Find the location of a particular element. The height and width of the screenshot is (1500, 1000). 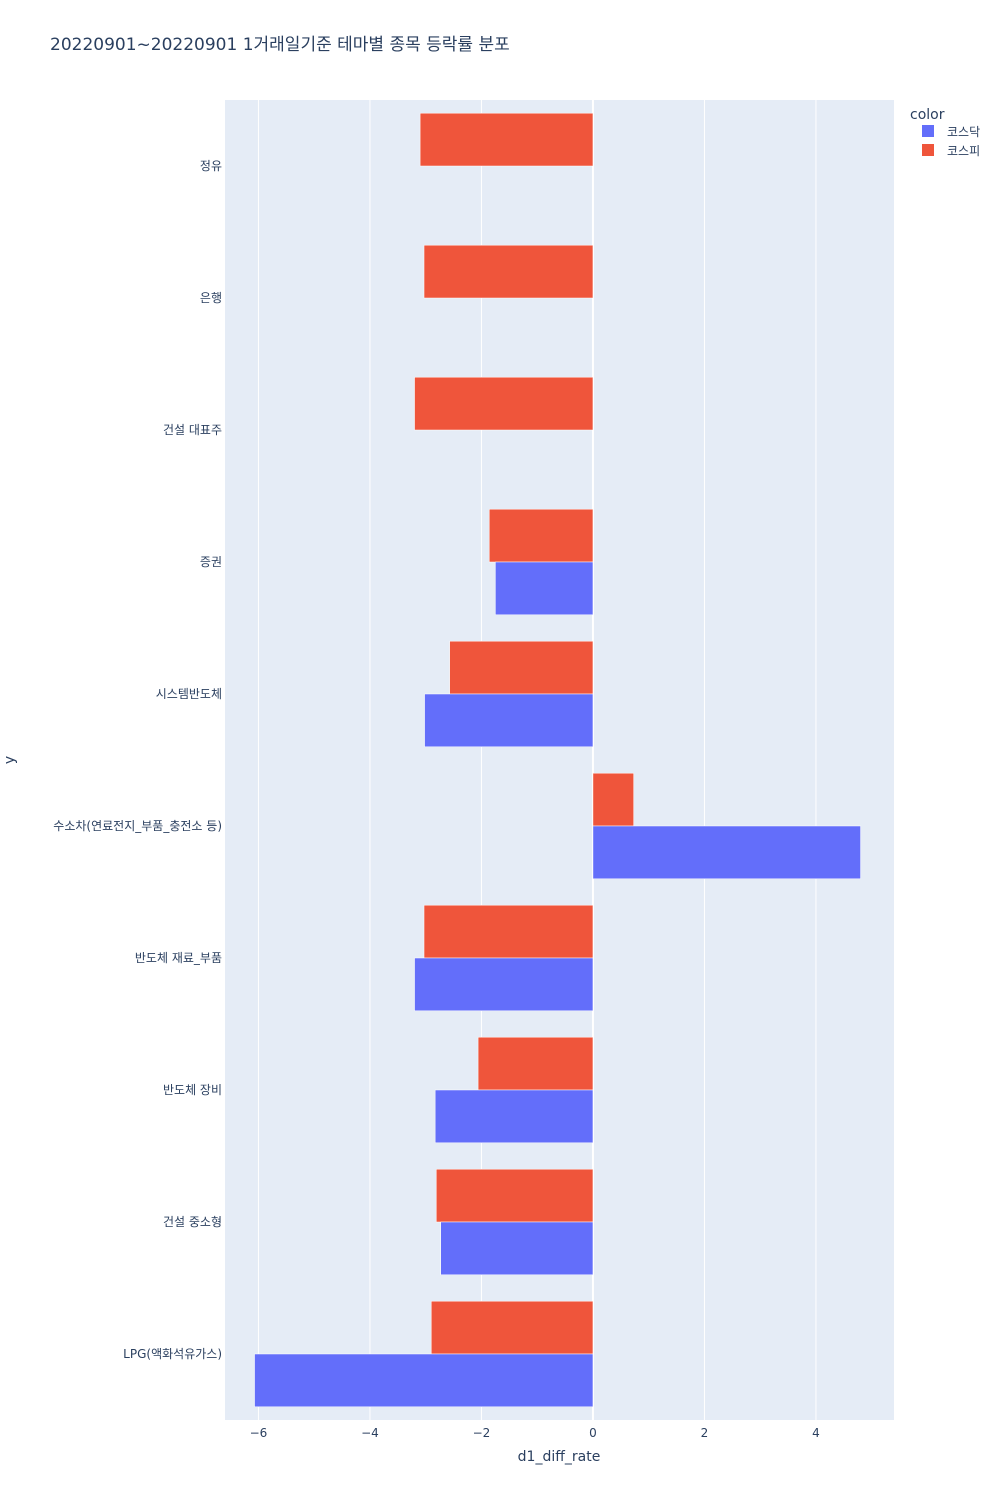

legend-item-label: 코스피 is located at coordinates (963, 151).